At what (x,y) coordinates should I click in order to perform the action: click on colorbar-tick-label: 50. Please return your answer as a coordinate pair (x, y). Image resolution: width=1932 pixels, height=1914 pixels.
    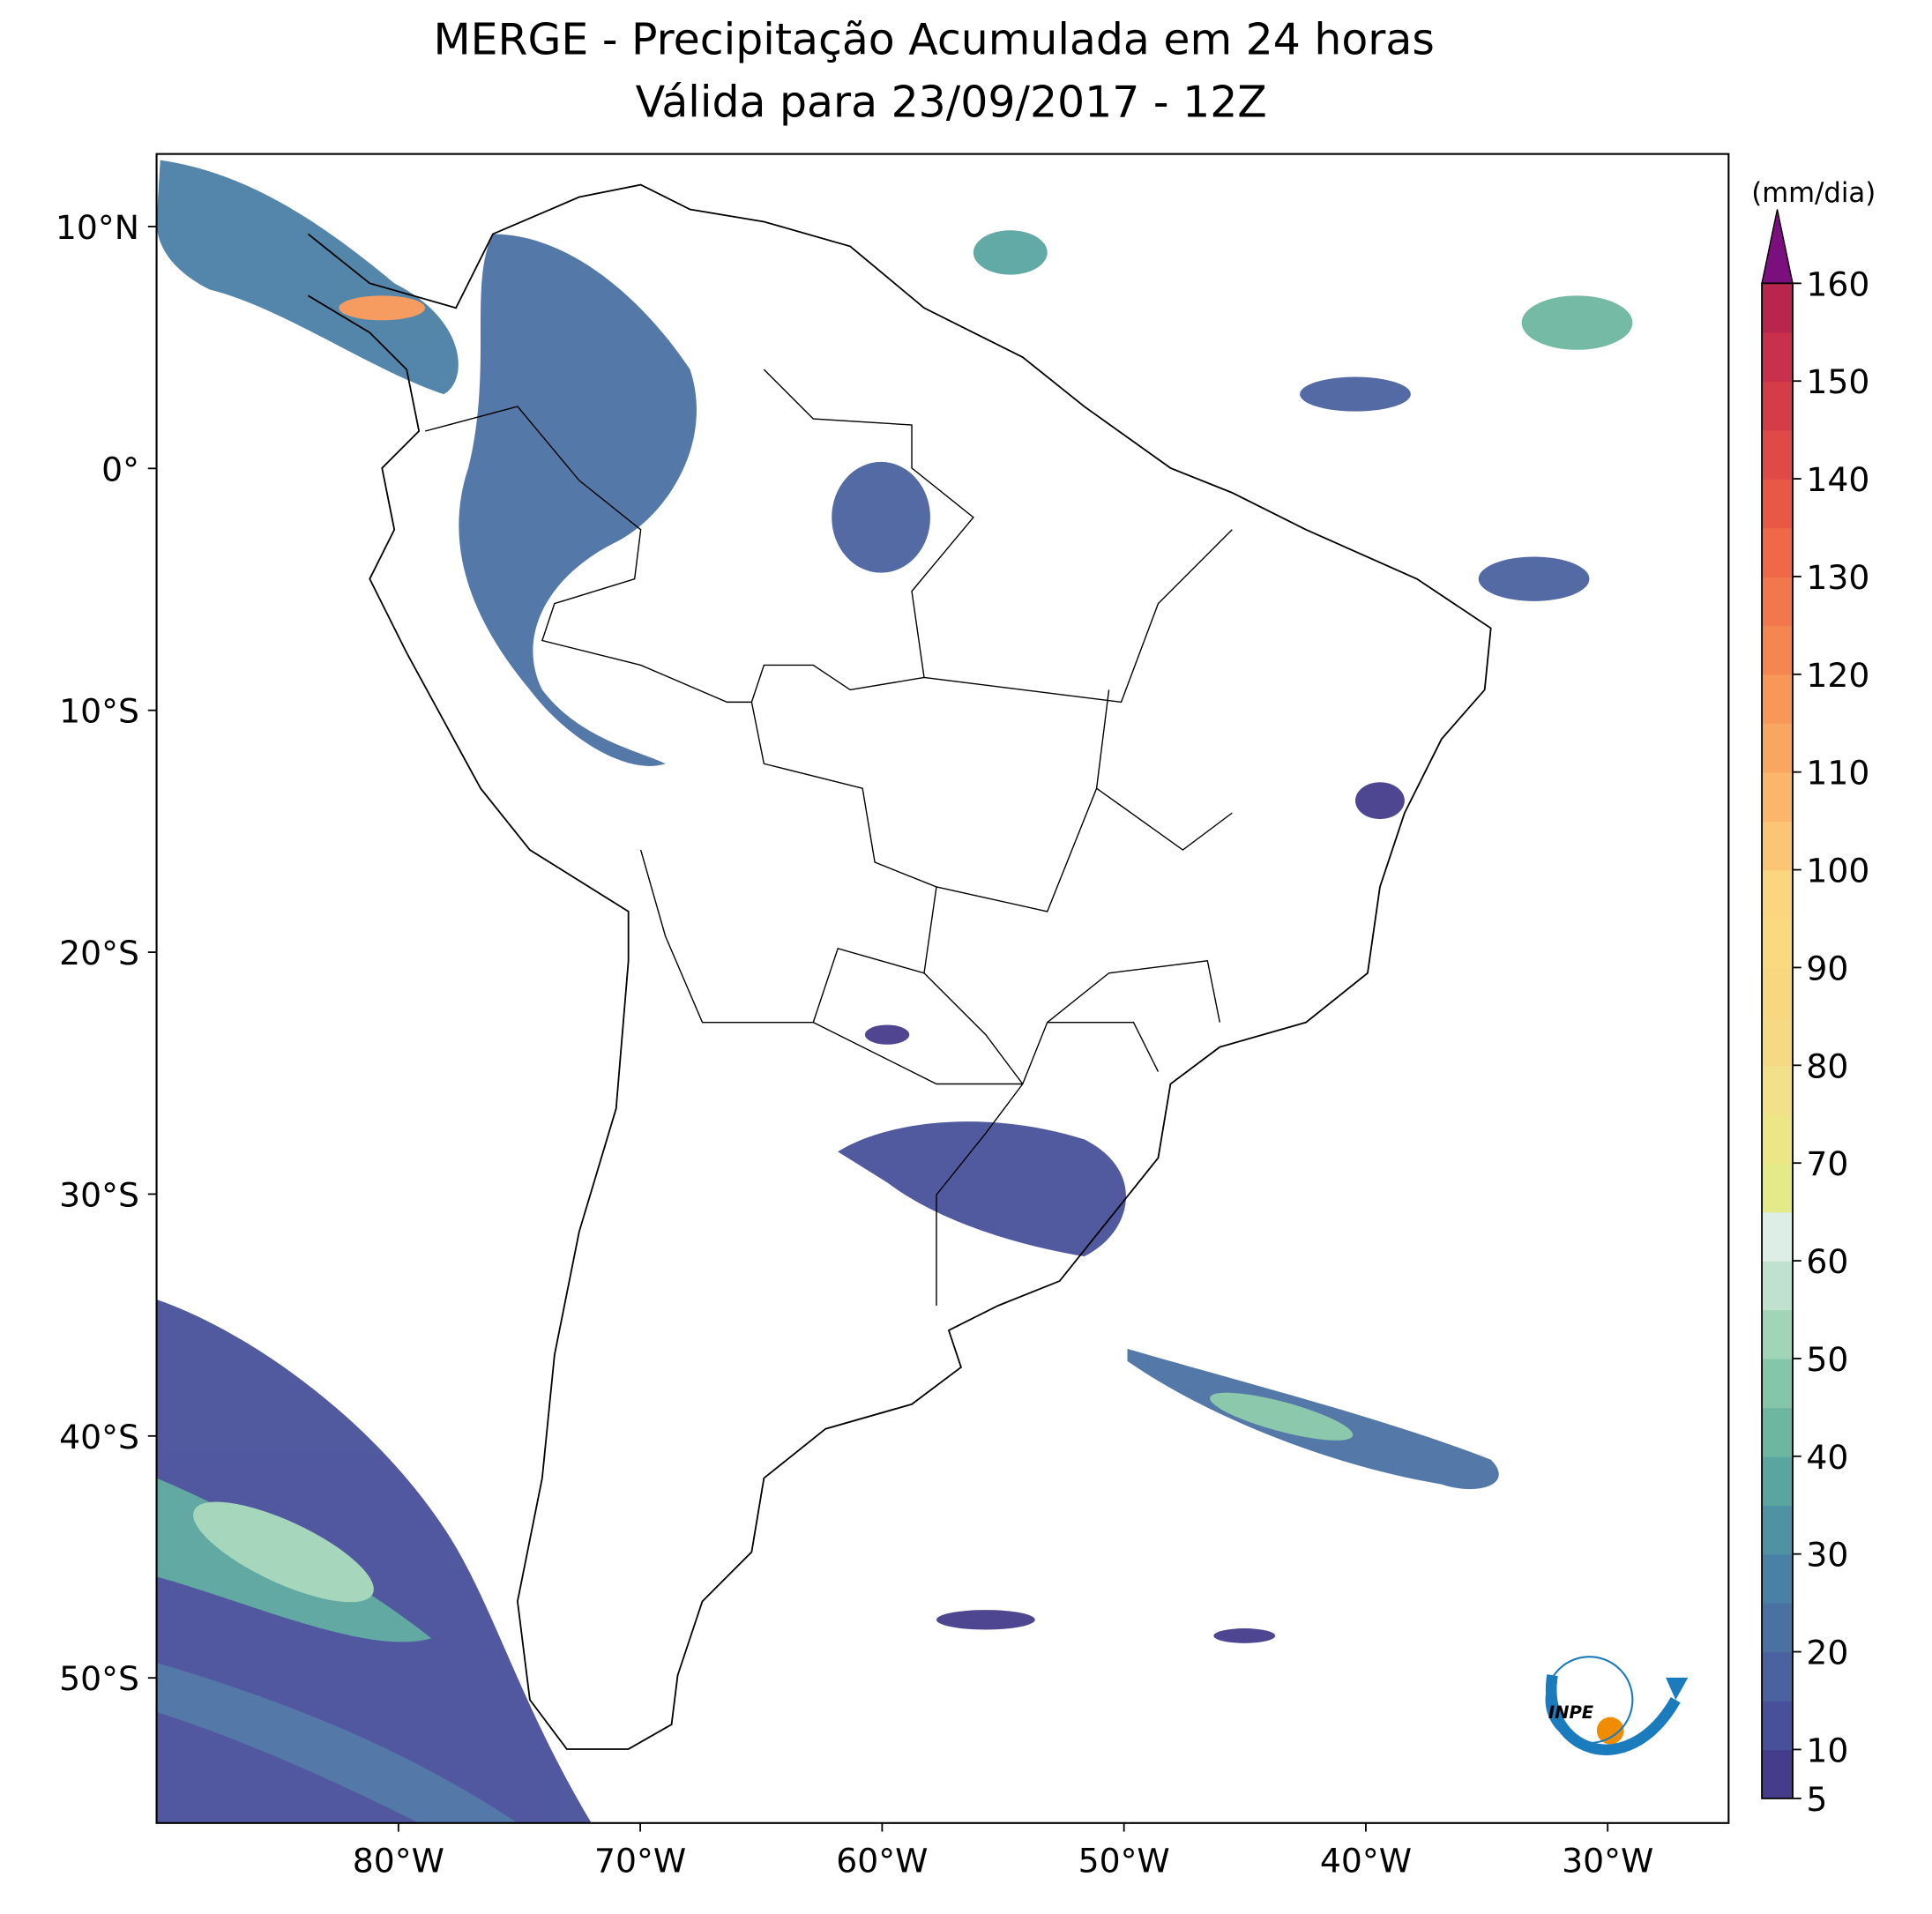
    Looking at the image, I should click on (1827, 1359).